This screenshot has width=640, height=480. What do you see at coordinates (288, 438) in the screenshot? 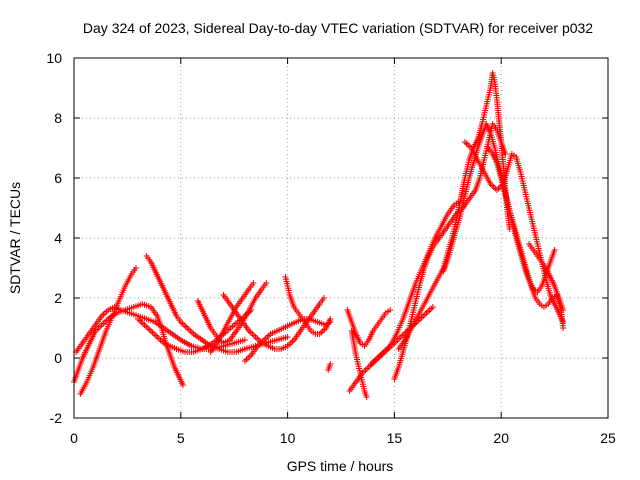
I see `x-tick-label: 10` at bounding box center [288, 438].